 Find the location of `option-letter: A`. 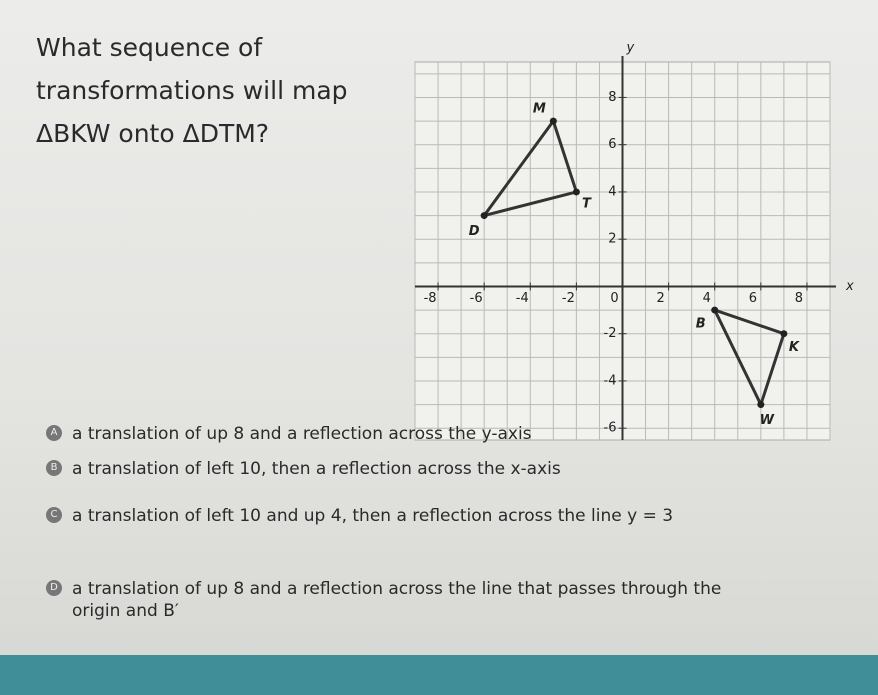

option-letter: A is located at coordinates (54, 433).